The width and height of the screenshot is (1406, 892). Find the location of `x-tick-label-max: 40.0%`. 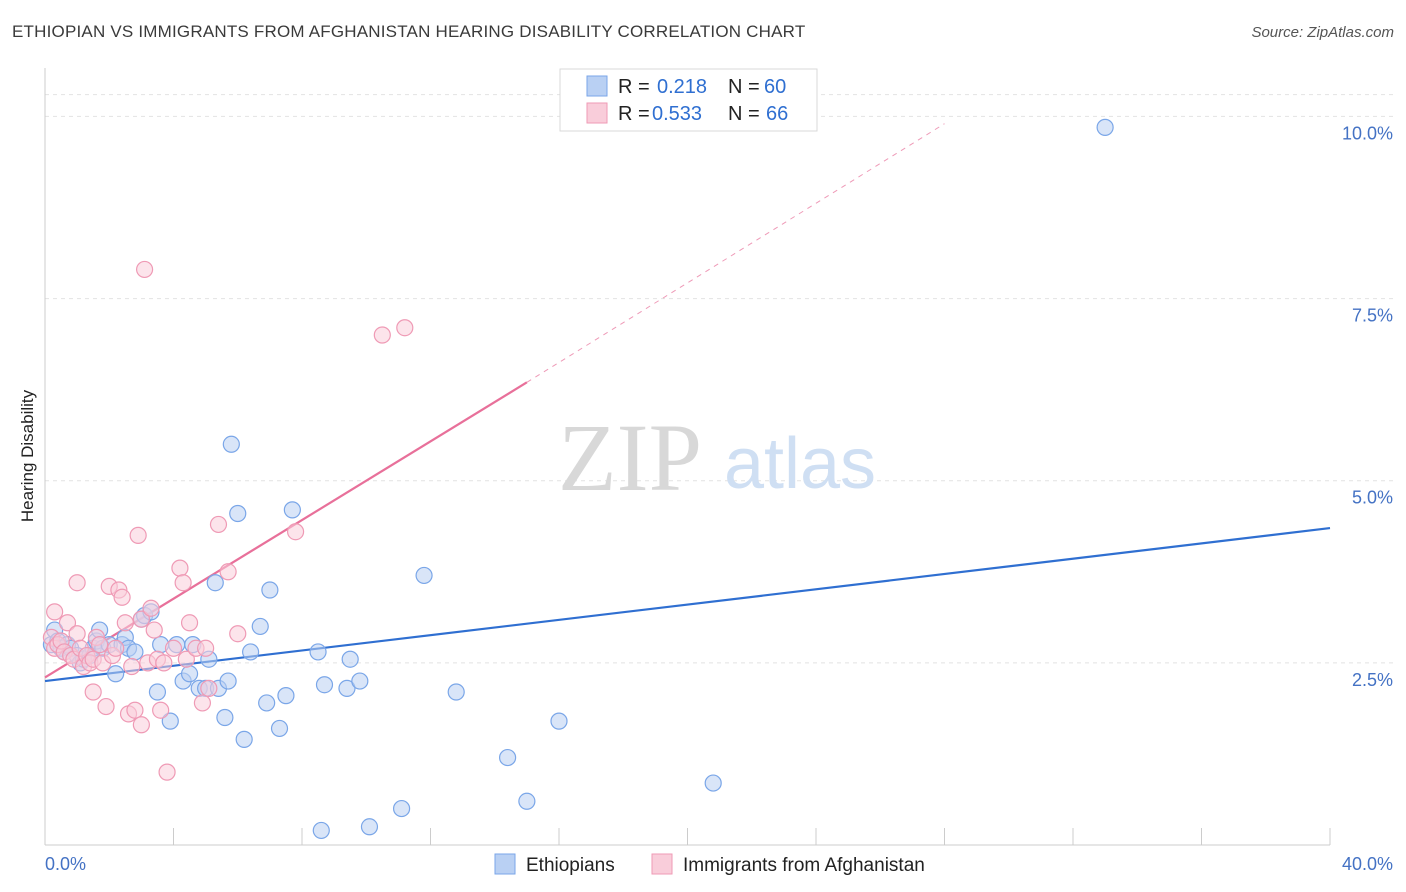

x-tick-label-max: 40.0% is located at coordinates (1367, 864).